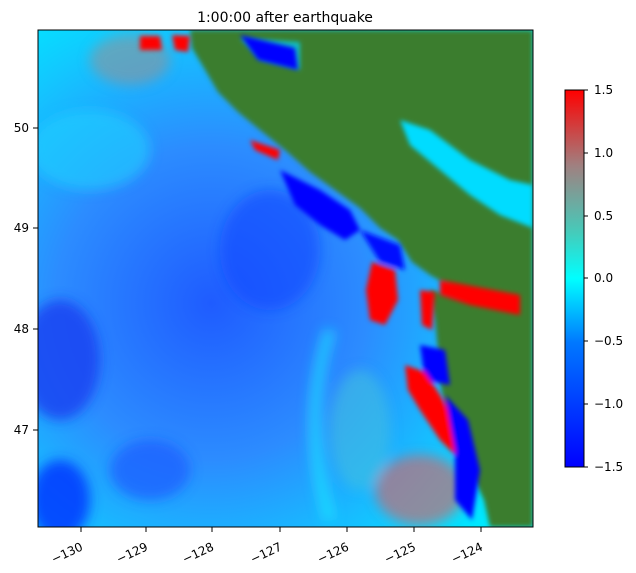  I want to click on x-tick-label: −128, so click(198, 553).